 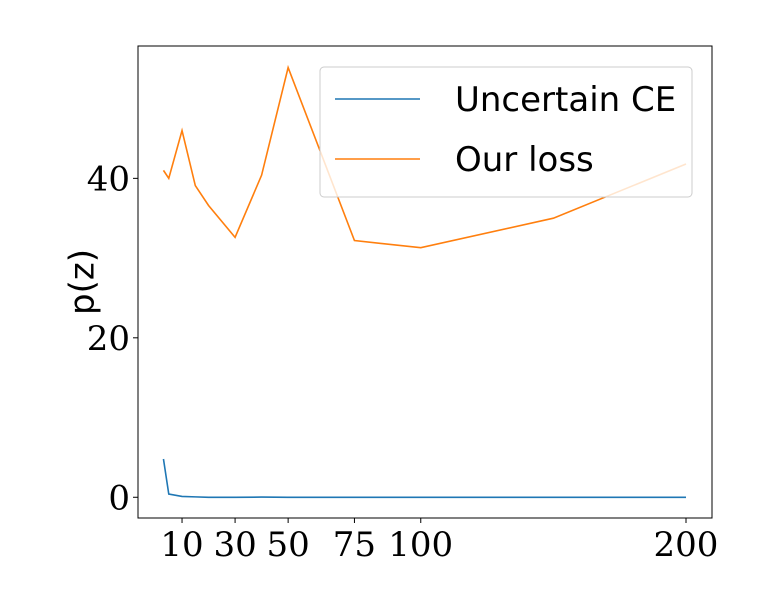 What do you see at coordinates (83, 282) in the screenshot?
I see `y-axis-label: p(z)` at bounding box center [83, 282].